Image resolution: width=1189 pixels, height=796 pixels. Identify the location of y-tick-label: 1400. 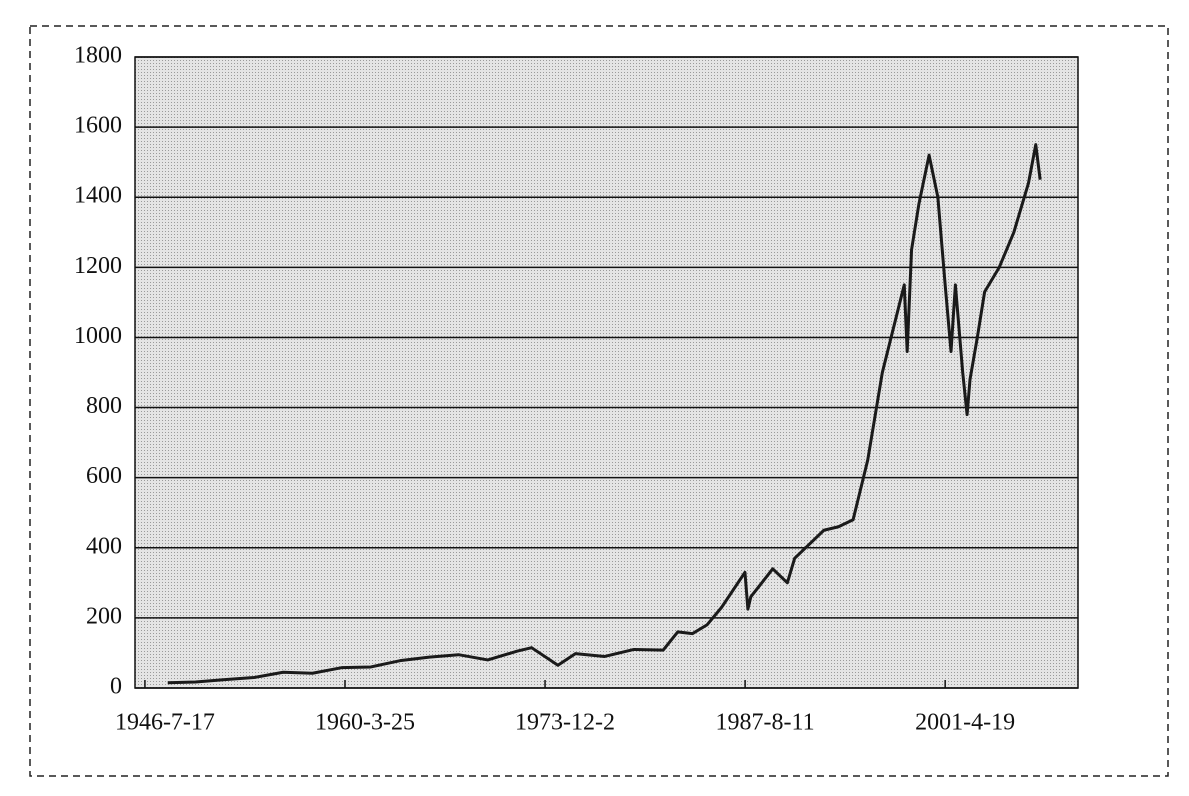
(98, 196).